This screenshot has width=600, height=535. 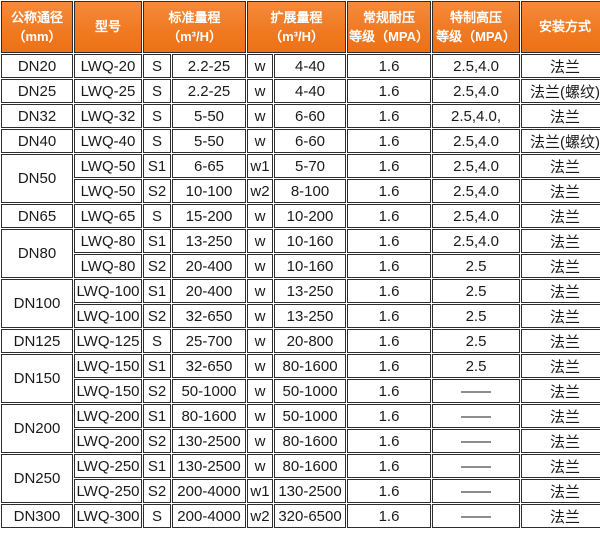 I want to click on cell-dn: DN100, so click(x=37, y=303).